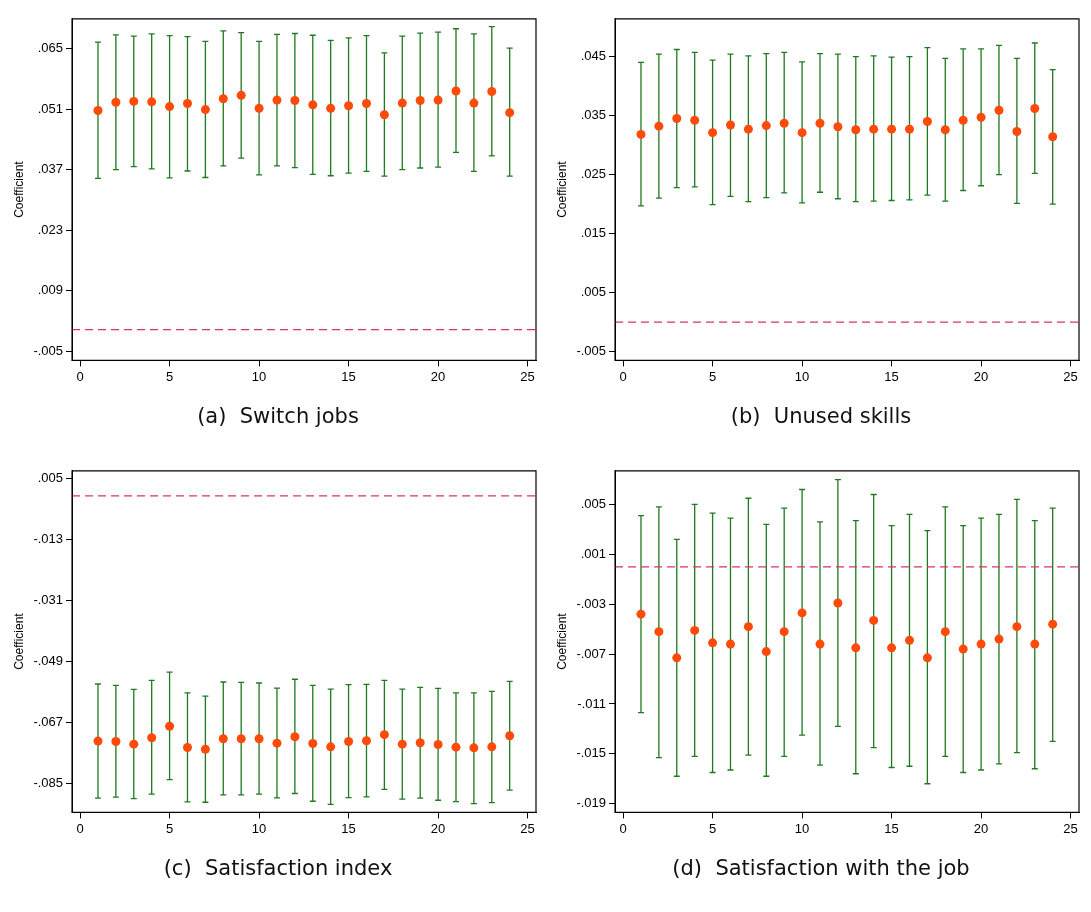 The image size is (1091, 912). What do you see at coordinates (593, 115) in the screenshot?
I see `y-tick-label: .035` at bounding box center [593, 115].